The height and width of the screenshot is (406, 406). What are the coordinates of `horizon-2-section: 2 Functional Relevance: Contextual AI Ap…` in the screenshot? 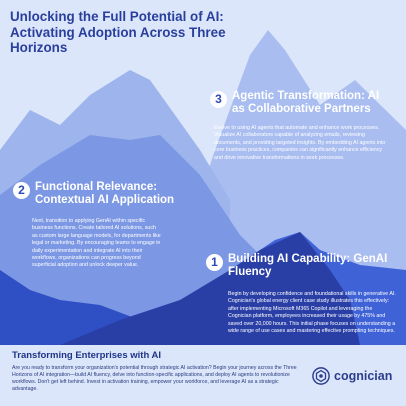 It's located at (113, 225).